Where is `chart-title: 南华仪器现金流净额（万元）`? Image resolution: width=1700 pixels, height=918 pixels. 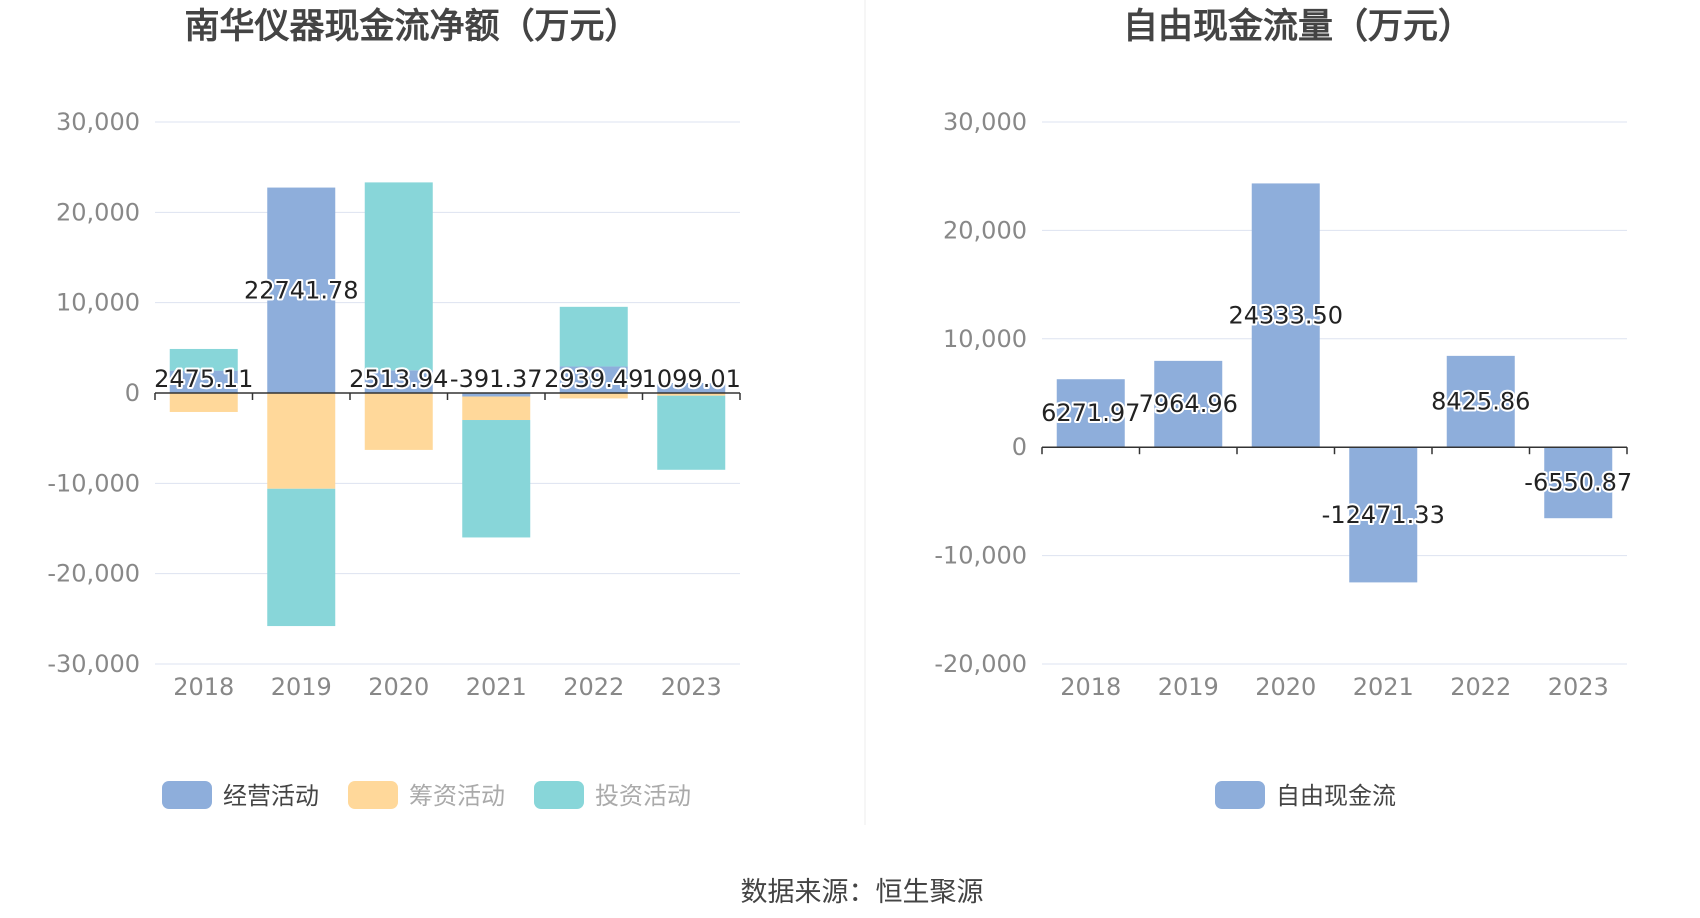
chart-title: 南华仪器现金流净额（万元） is located at coordinates (411, 26).